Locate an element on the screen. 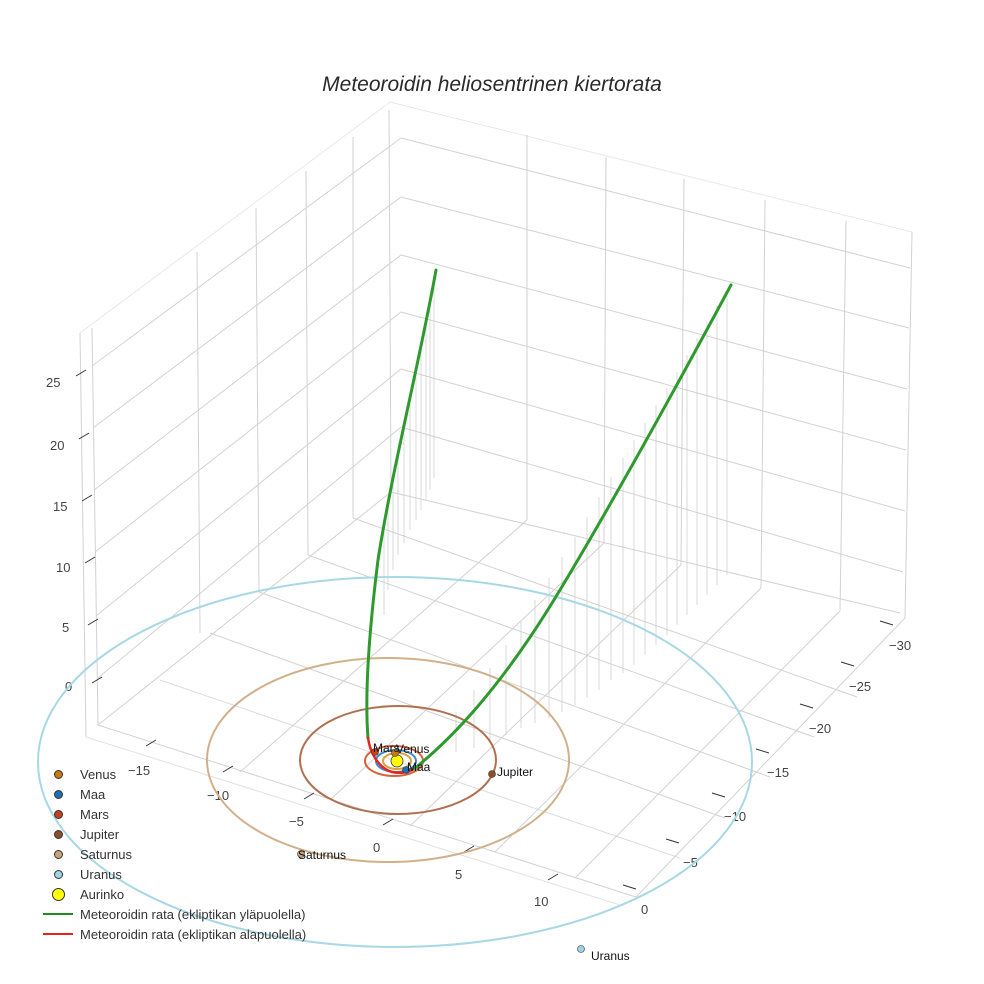 This screenshot has width=984, height=984. svg-text: Mars is located at coordinates (386, 748).